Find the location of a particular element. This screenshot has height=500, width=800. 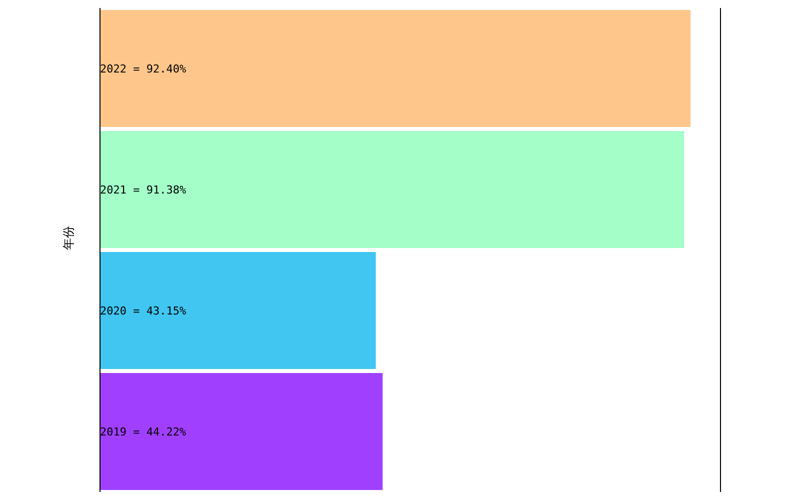

data-label: 2019 = 44.22% is located at coordinates (143, 431).